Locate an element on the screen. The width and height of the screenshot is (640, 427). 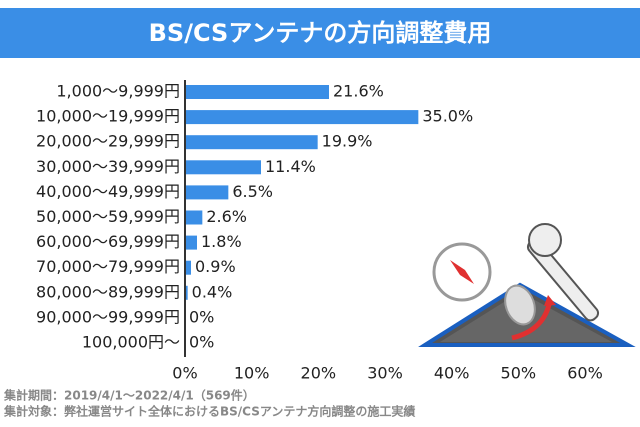
value-label: 0.4% is located at coordinates (212, 291).